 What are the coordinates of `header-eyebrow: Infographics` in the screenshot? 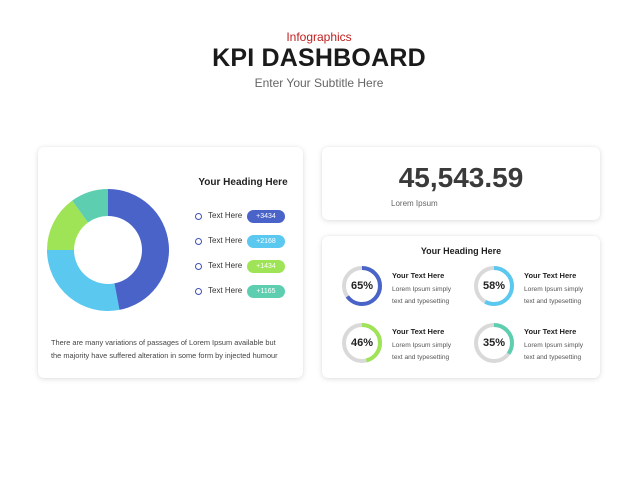 It's located at (319, 37).